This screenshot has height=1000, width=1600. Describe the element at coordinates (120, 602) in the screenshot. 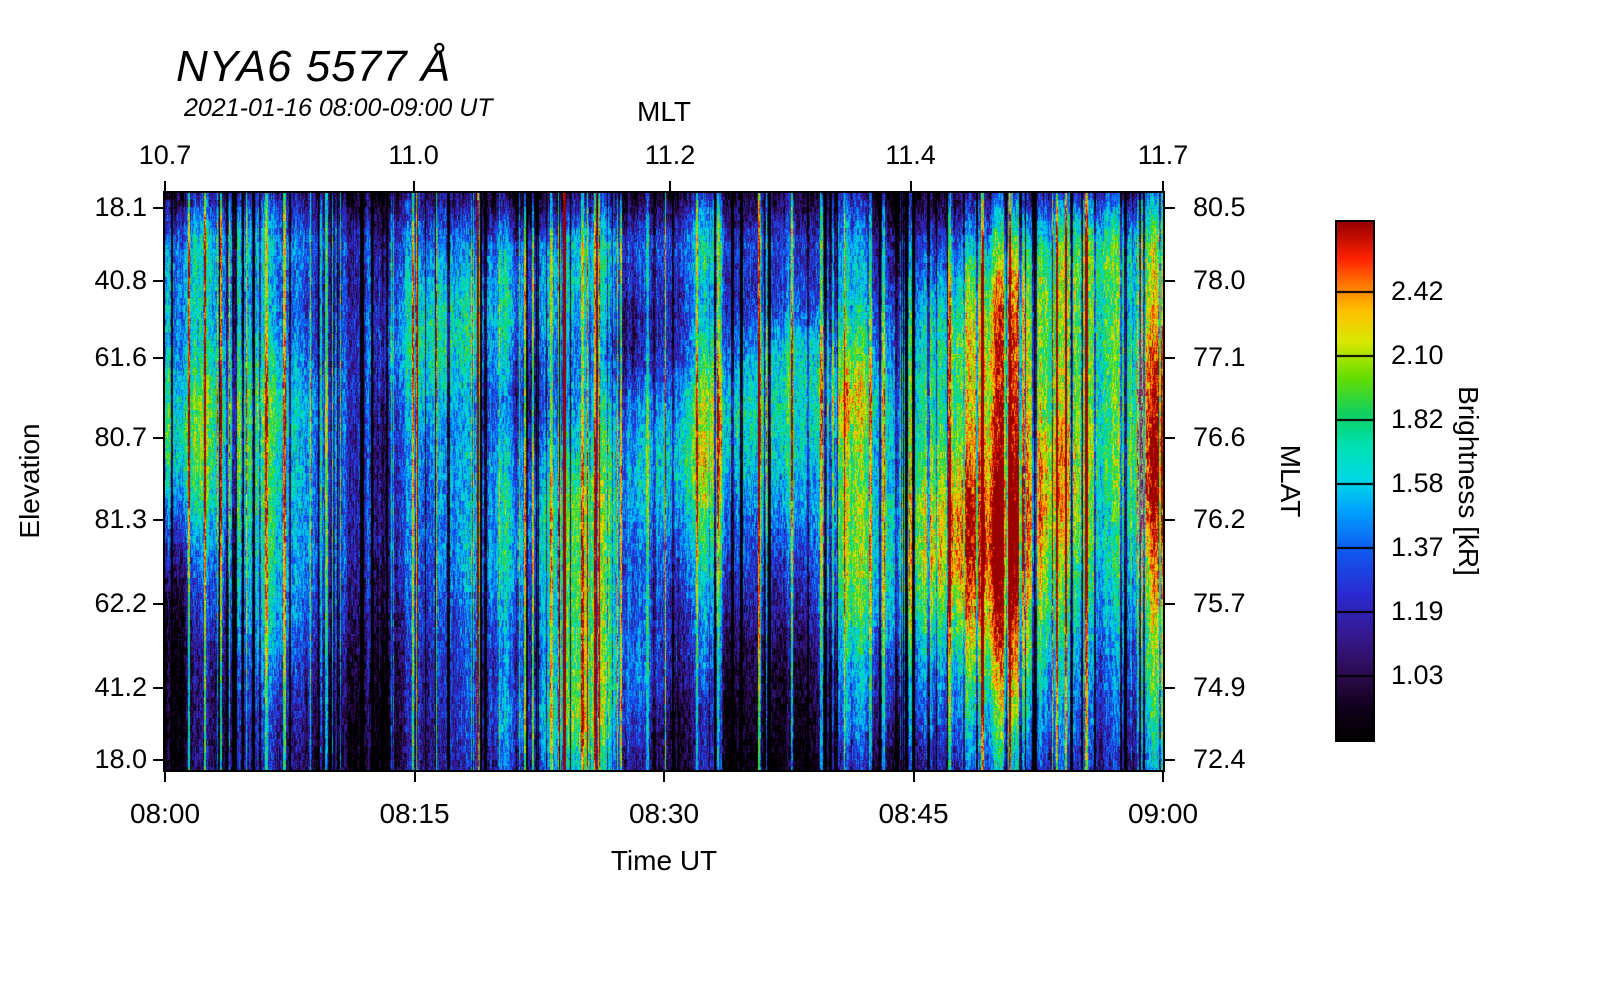

I see `elevation-tick-label: 62.2` at that location.